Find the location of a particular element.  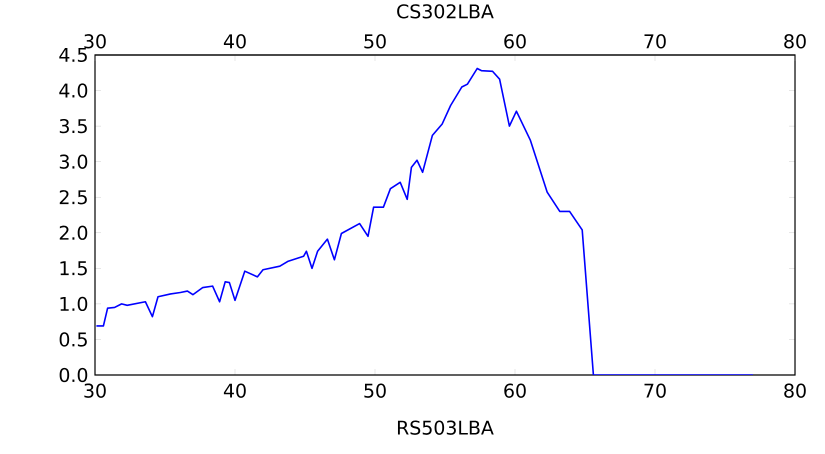

text: RS503LBA is located at coordinates (446, 427).